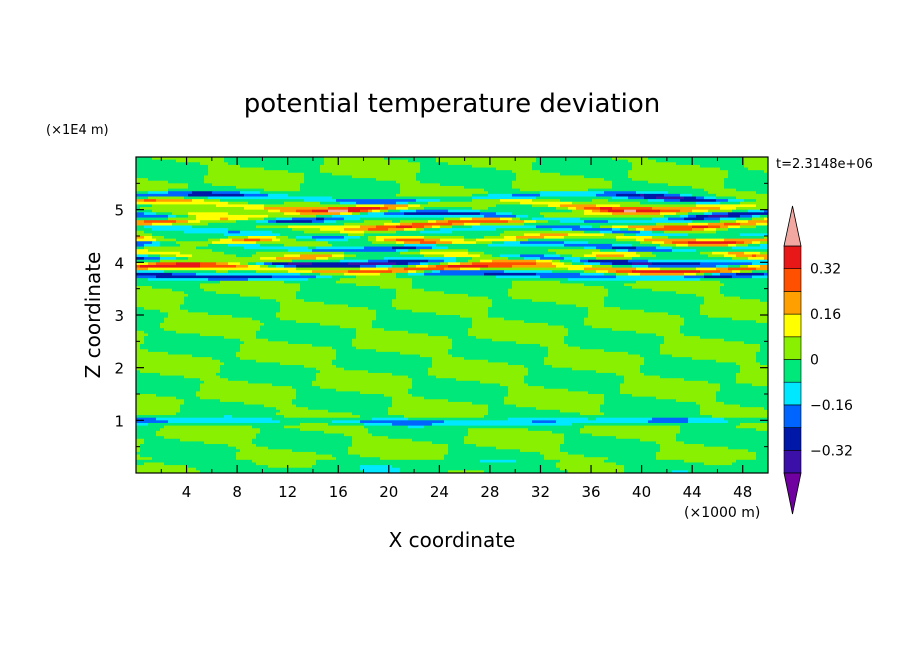 The width and height of the screenshot is (904, 654). Describe the element at coordinates (792, 325) in the screenshot. I see `colorbar-segment` at that location.